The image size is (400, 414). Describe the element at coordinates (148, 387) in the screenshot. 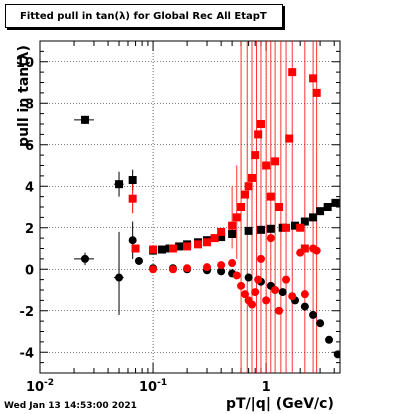

I see `x-tick-label-base-1: 10` at that location.